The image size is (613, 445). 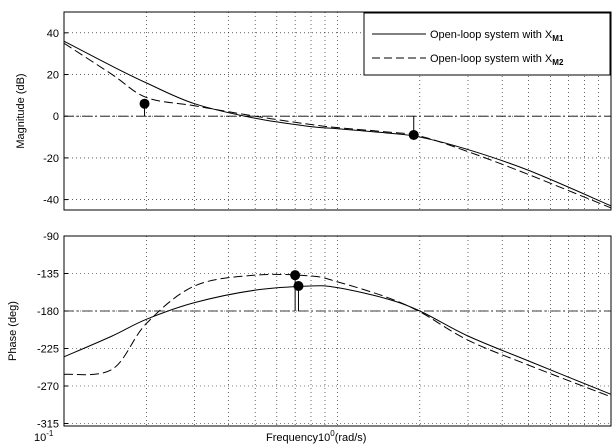 I want to click on y-tick-label: 0, so click(x=56, y=117).